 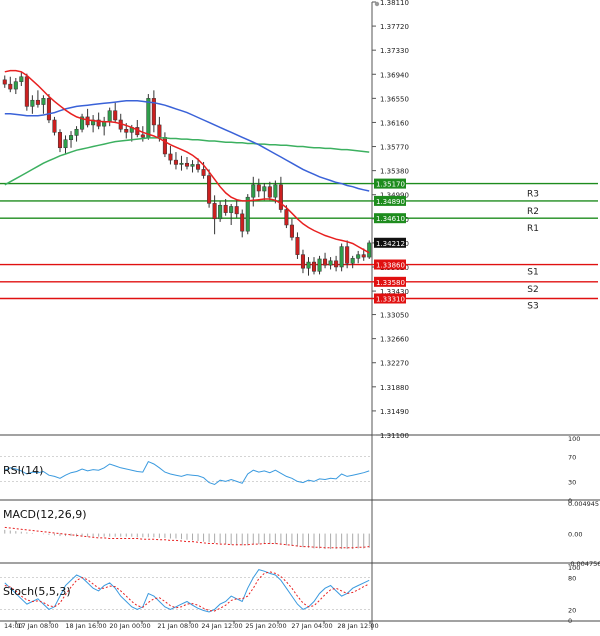 What do you see at coordinates (357, 626) in the screenshot?
I see `time-tick-label: 28 Jan 12:00` at bounding box center [357, 626].